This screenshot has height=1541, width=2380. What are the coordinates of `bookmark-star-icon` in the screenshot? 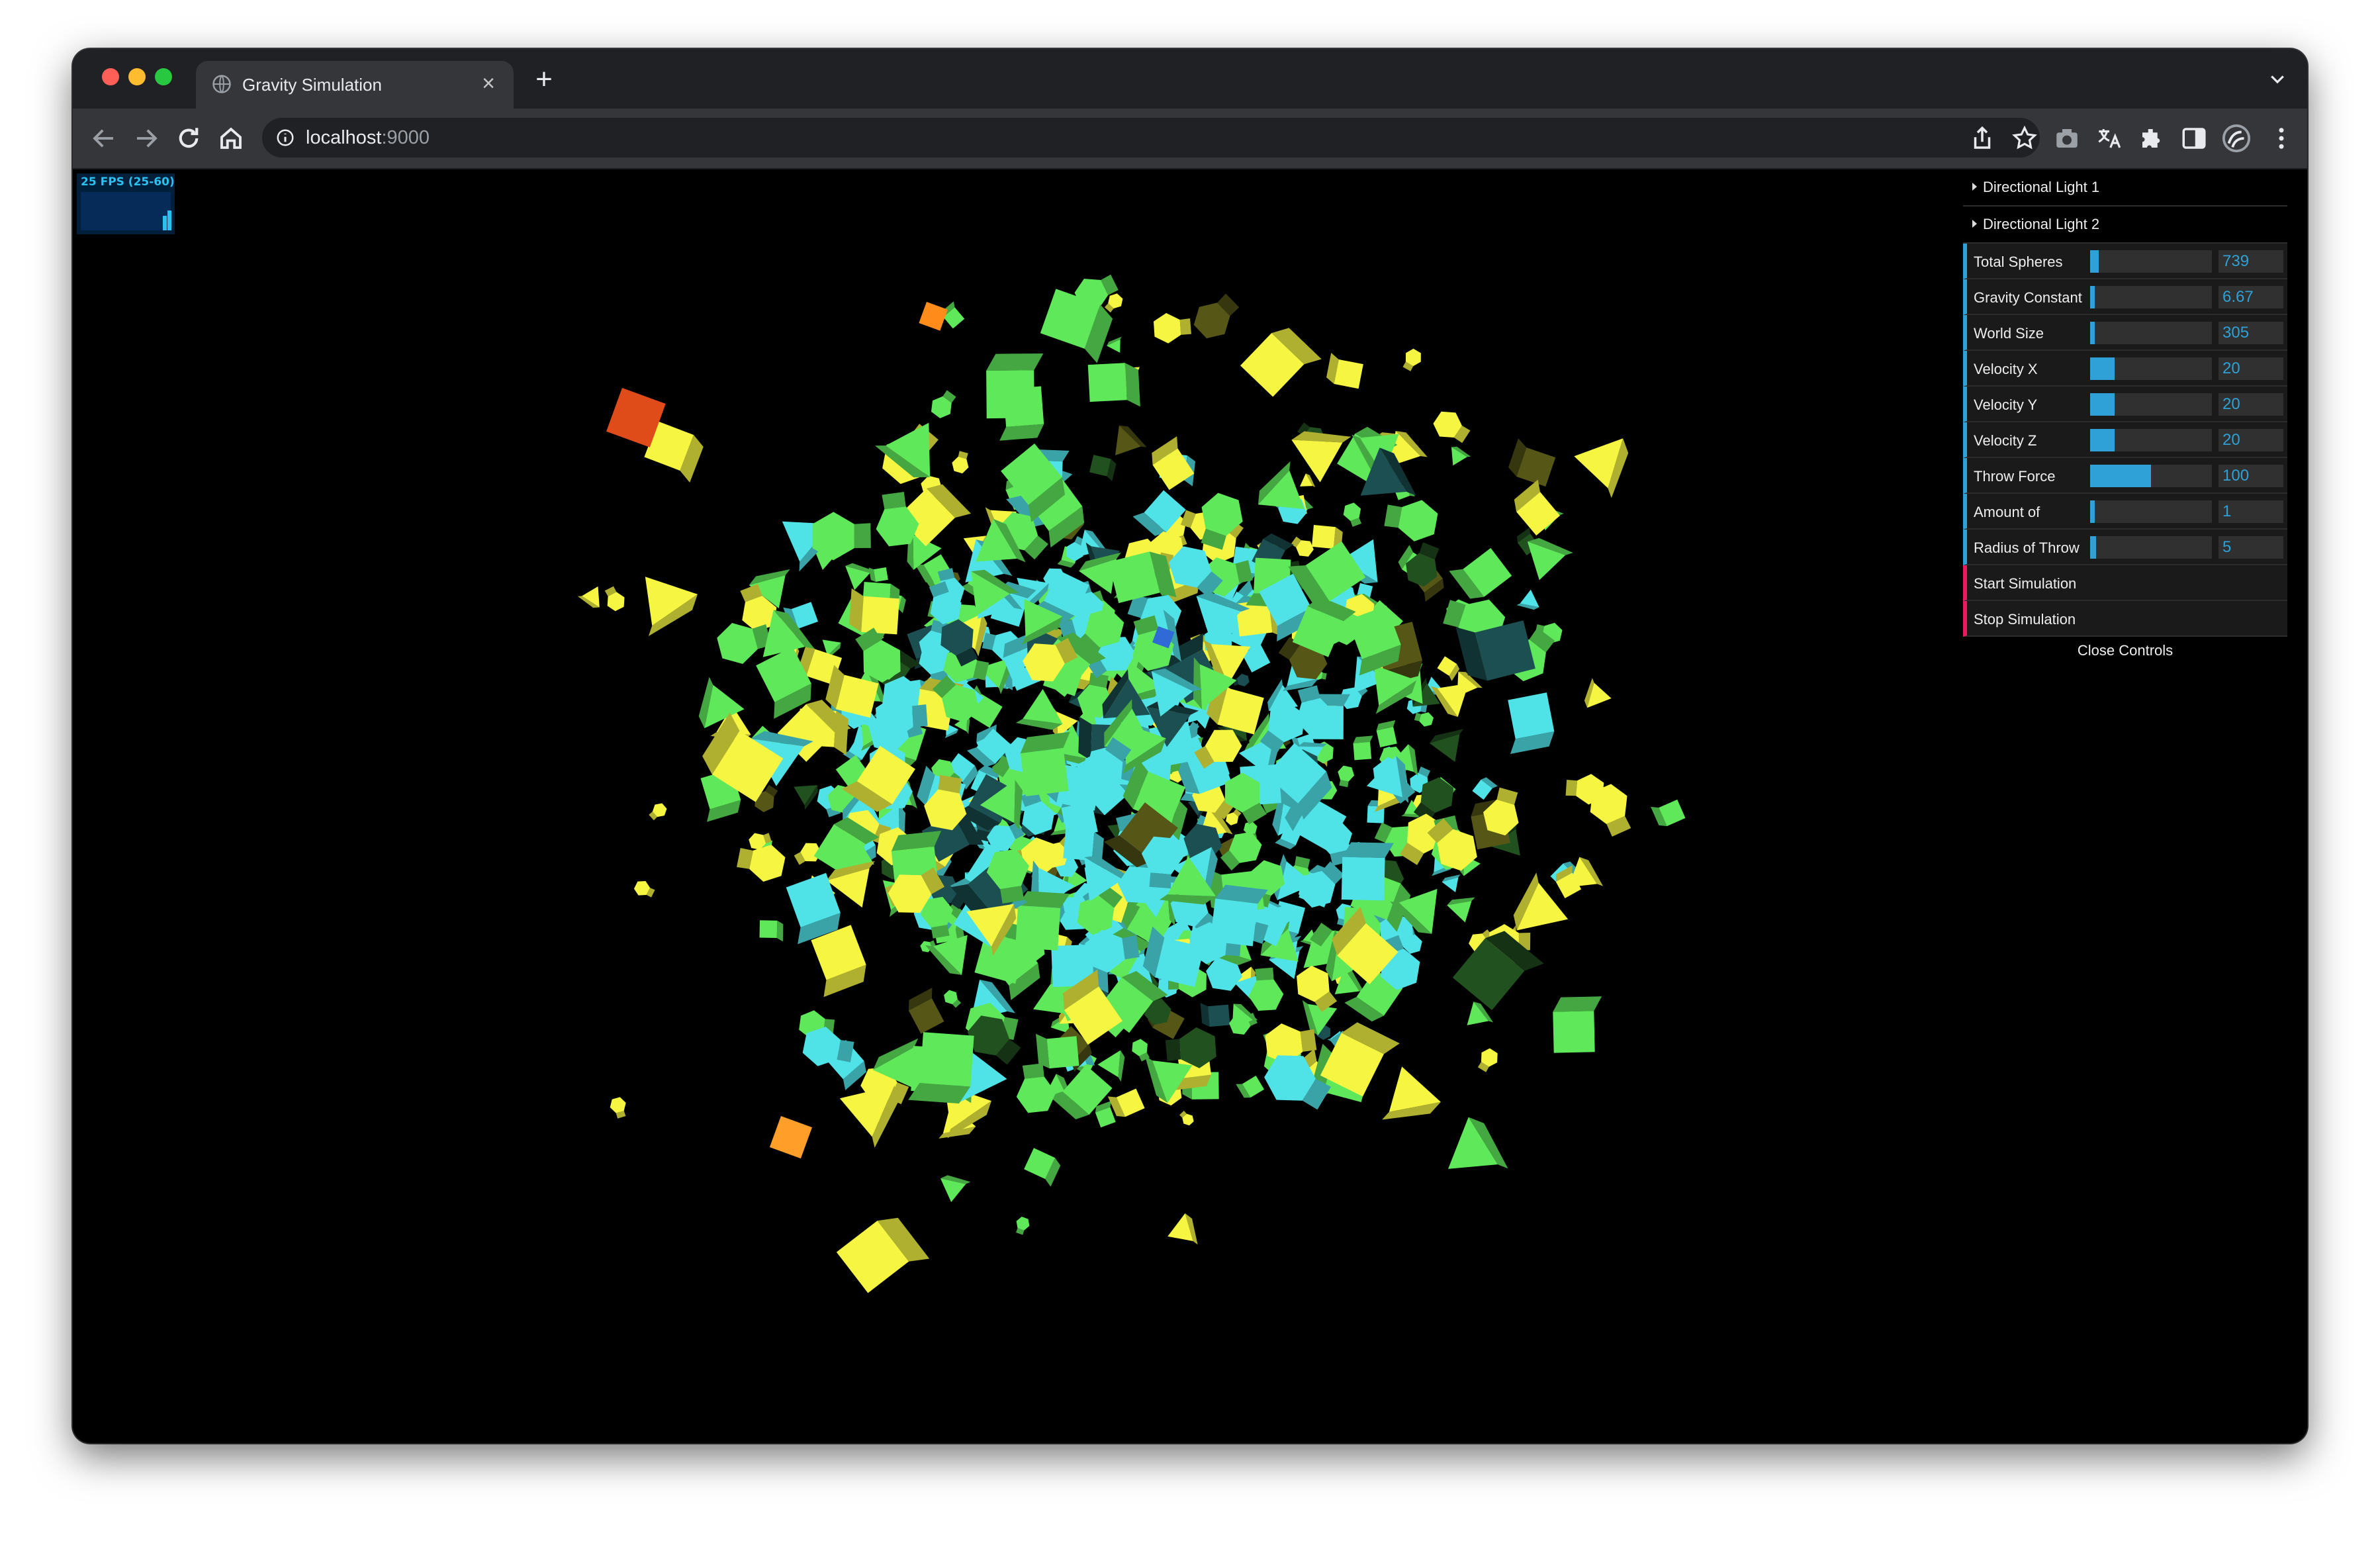 It's located at (2025, 138).